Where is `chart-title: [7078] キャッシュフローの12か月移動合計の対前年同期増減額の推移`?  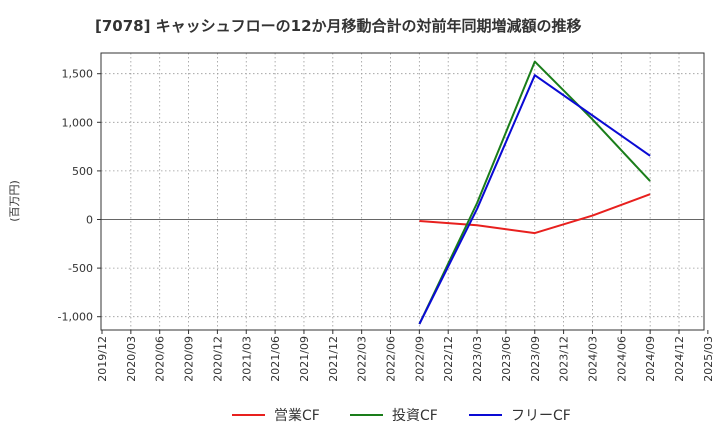
chart-title: [7078] キャッシュフローの12か月移動合計の対前年同期増減額の推移 is located at coordinates (338, 26).